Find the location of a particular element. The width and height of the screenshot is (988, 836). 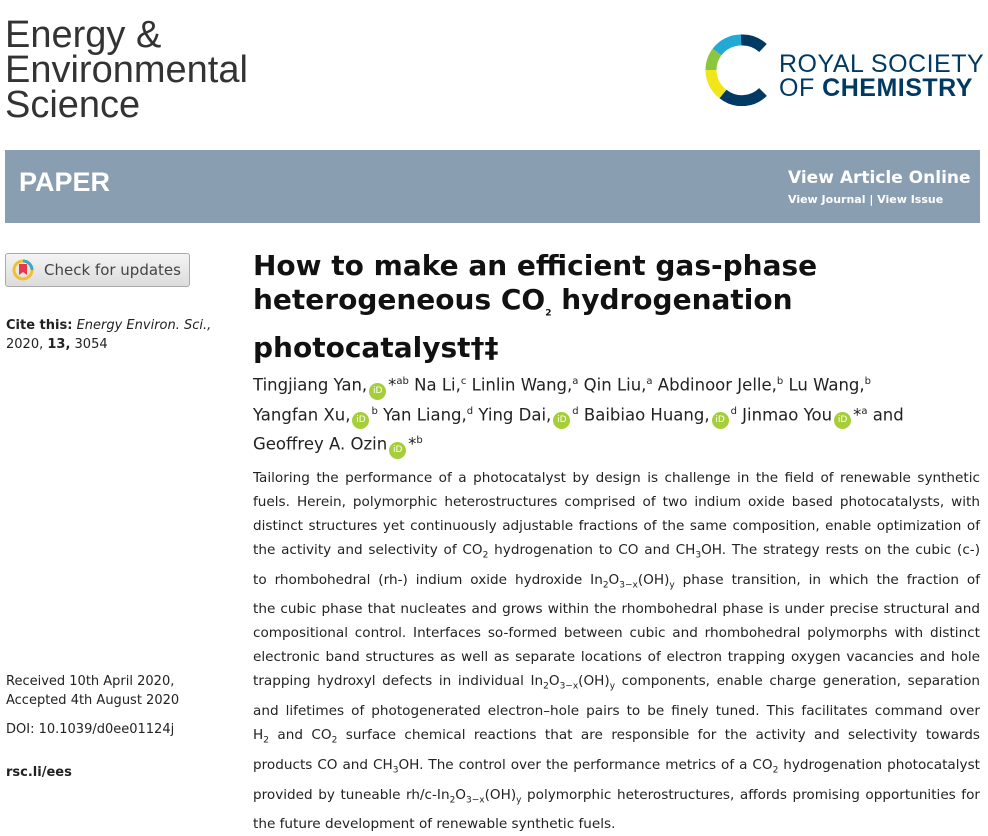

journal-title-line: Environmental is located at coordinates (126, 70).